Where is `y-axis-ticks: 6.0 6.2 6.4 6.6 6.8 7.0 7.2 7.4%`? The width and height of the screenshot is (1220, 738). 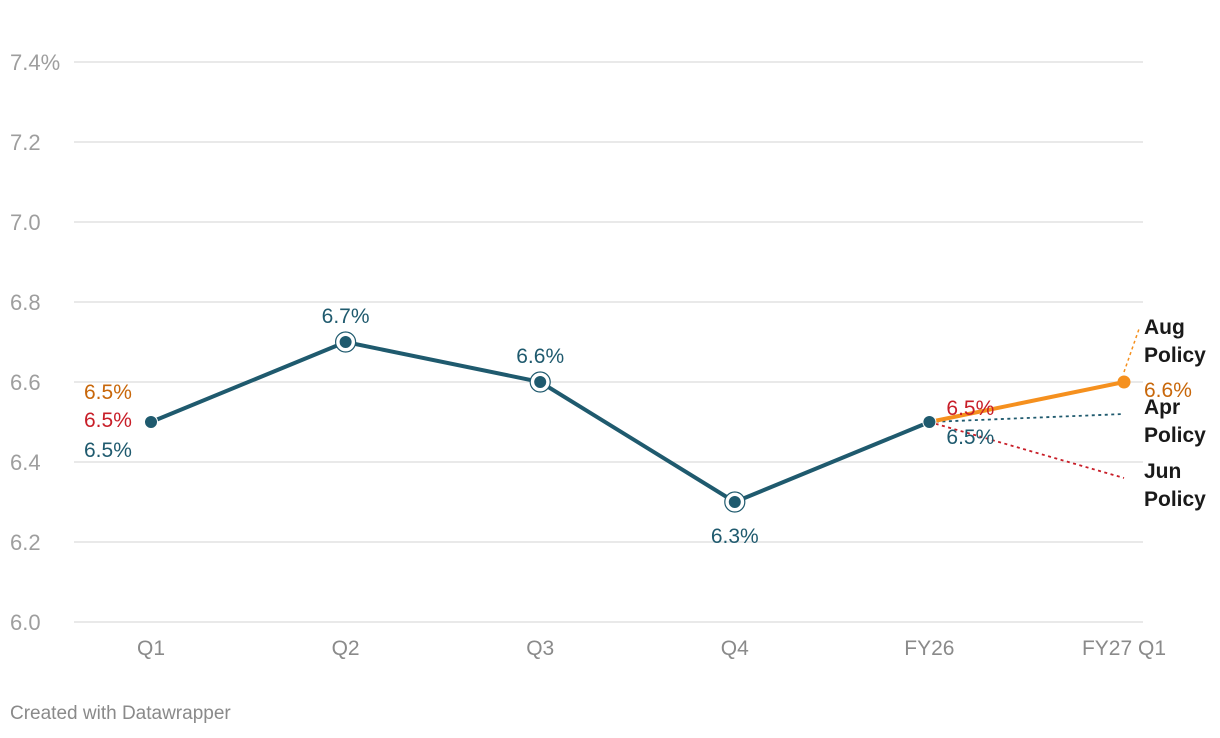
y-axis-ticks: 6.0 6.2 6.4 6.6 6.8 7.0 7.2 7.4% is located at coordinates (35, 342).